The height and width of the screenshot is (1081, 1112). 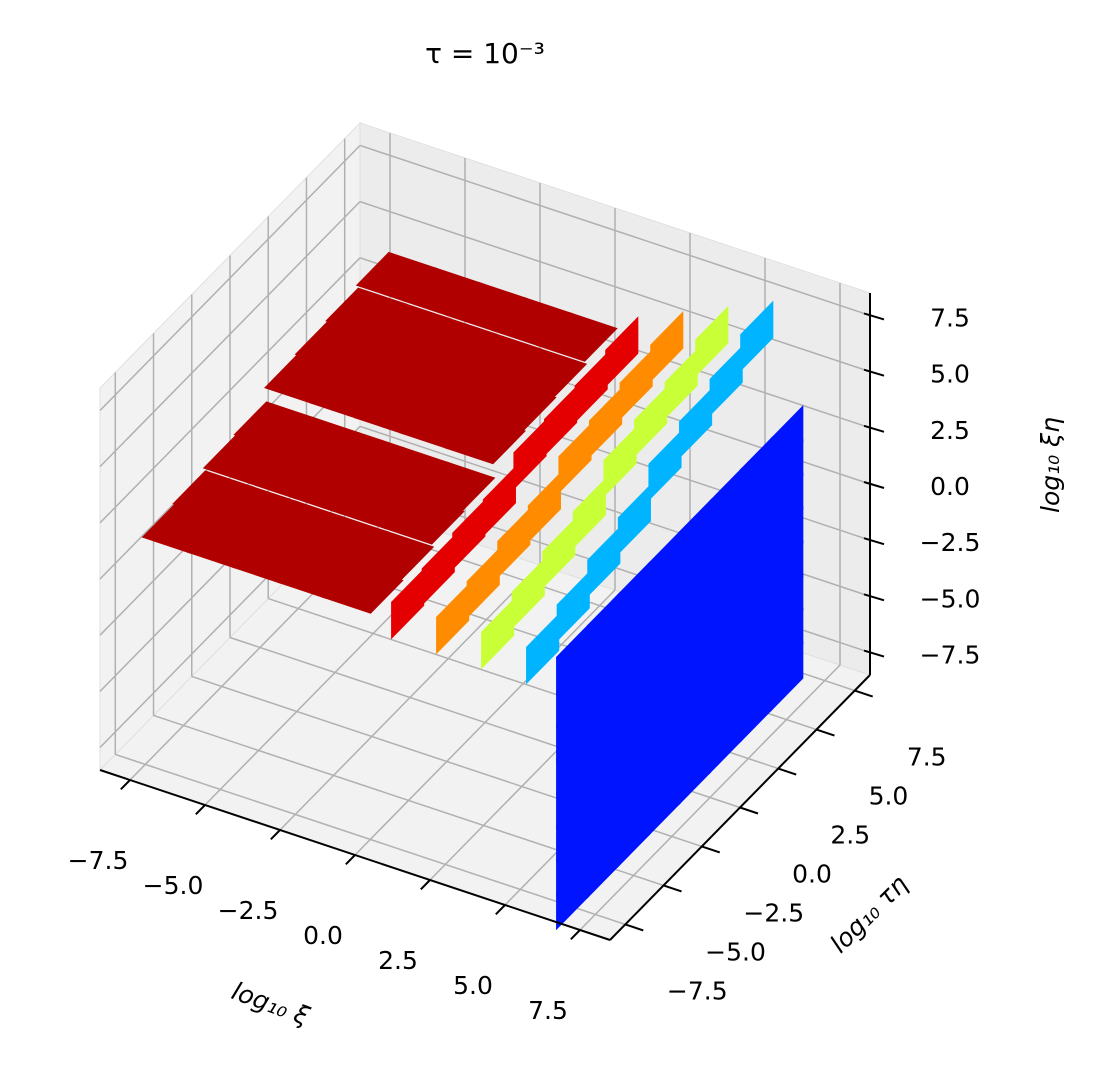 I want to click on x-axis-label: log₁₀ ξ, so click(x=271, y=1003).